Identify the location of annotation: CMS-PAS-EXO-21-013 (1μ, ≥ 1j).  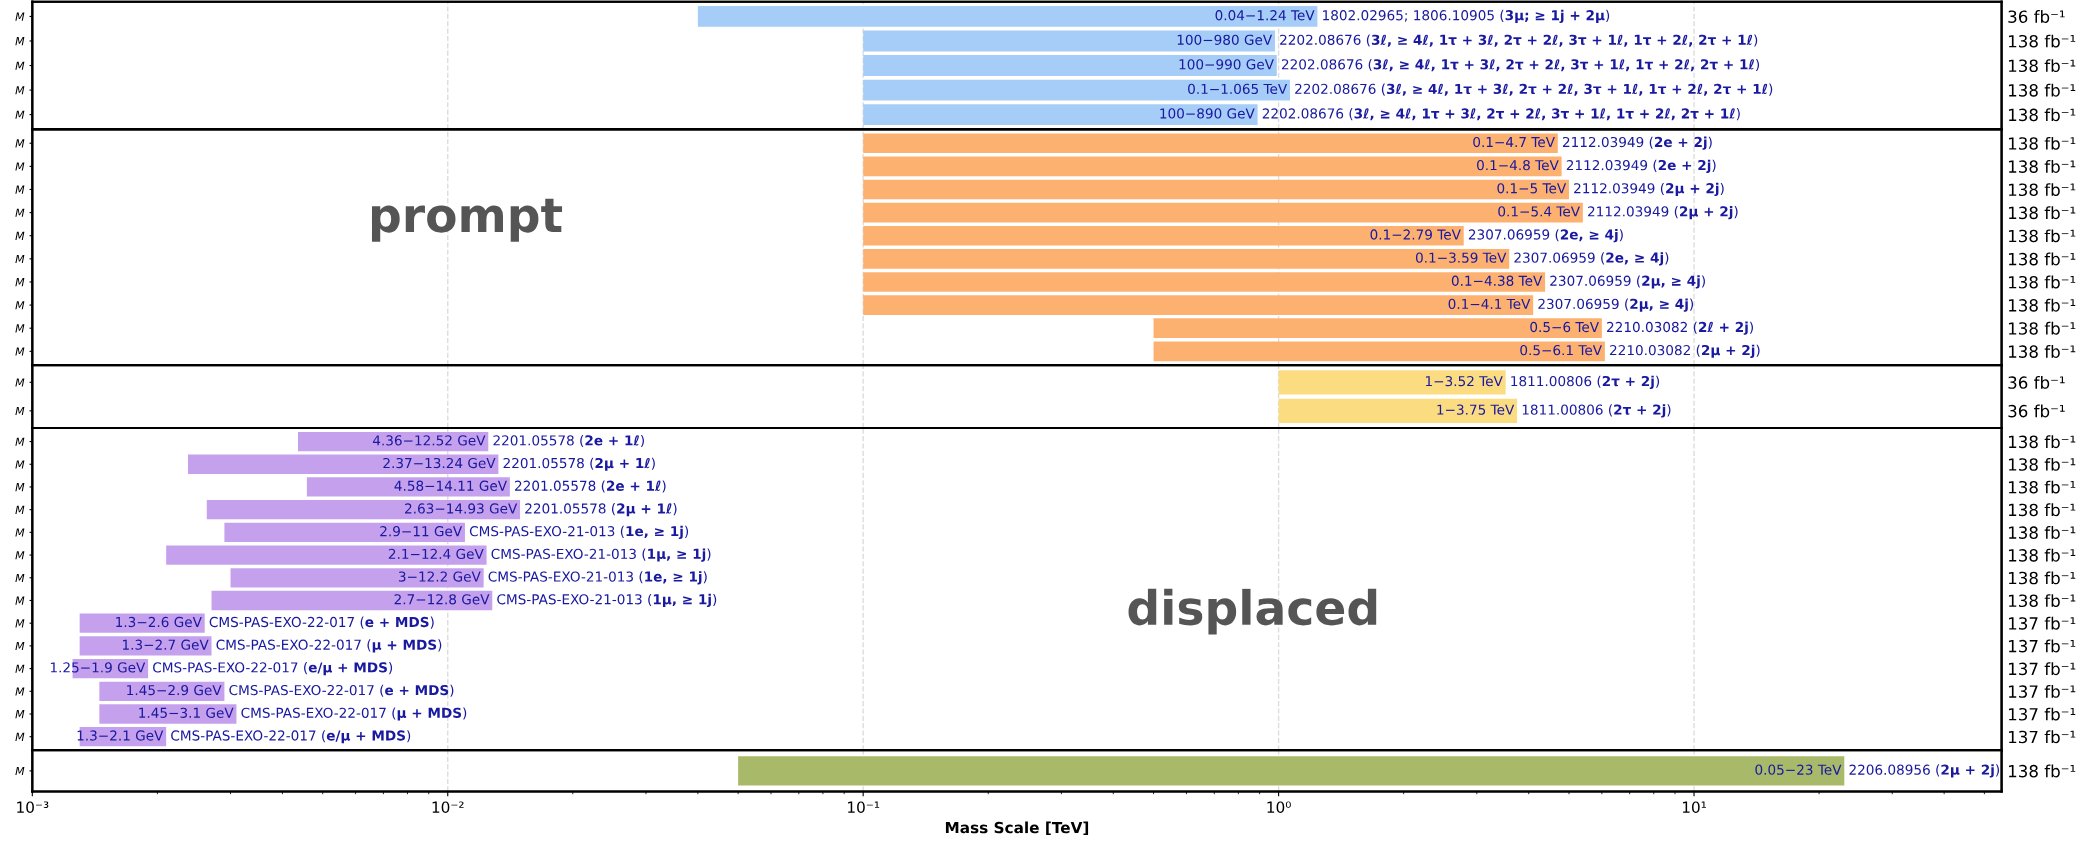
(601, 555).